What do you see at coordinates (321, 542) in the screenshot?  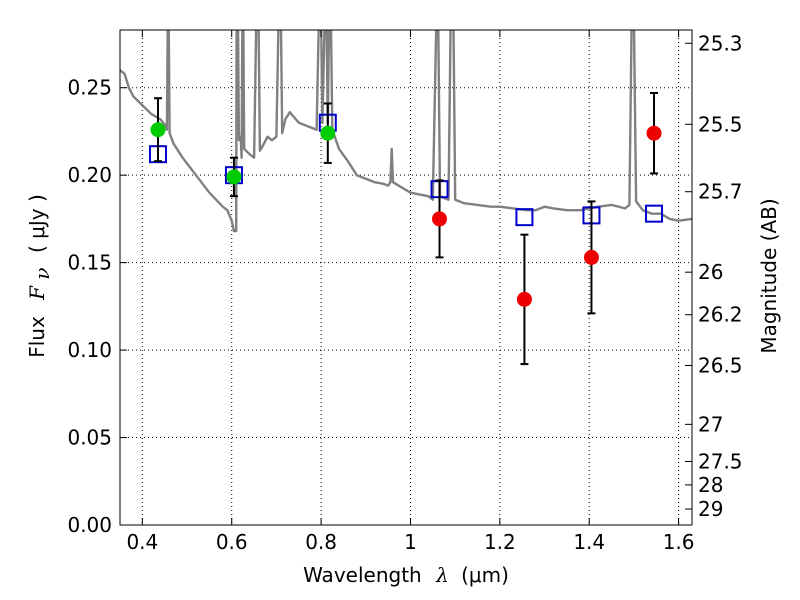 I see `x-tick-label: 0.8` at bounding box center [321, 542].